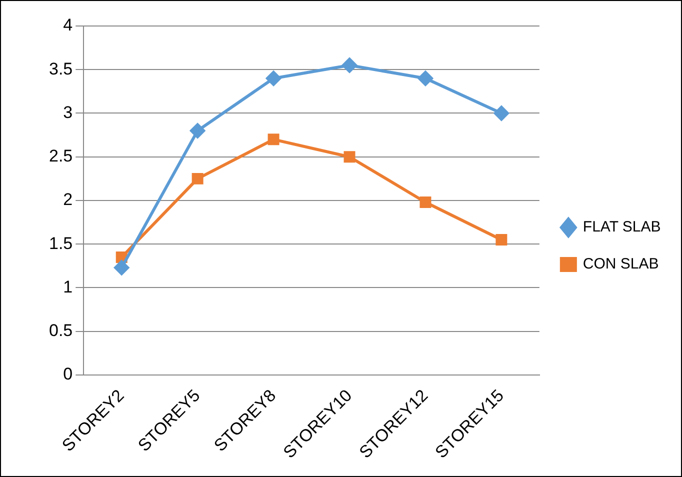  Describe the element at coordinates (68, 374) in the screenshot. I see `y-tick-label: 0` at that location.